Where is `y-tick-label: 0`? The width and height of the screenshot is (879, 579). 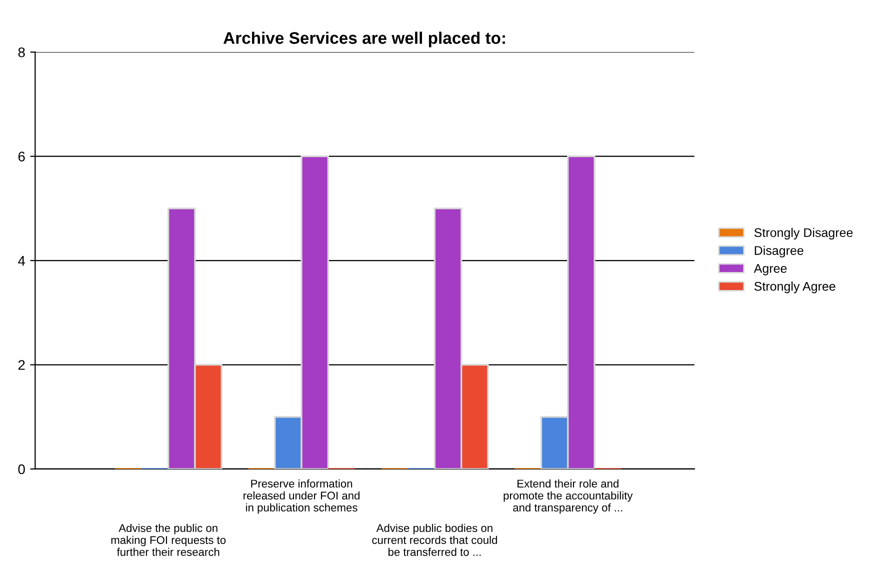 y-tick-label: 0 is located at coordinates (21, 469).